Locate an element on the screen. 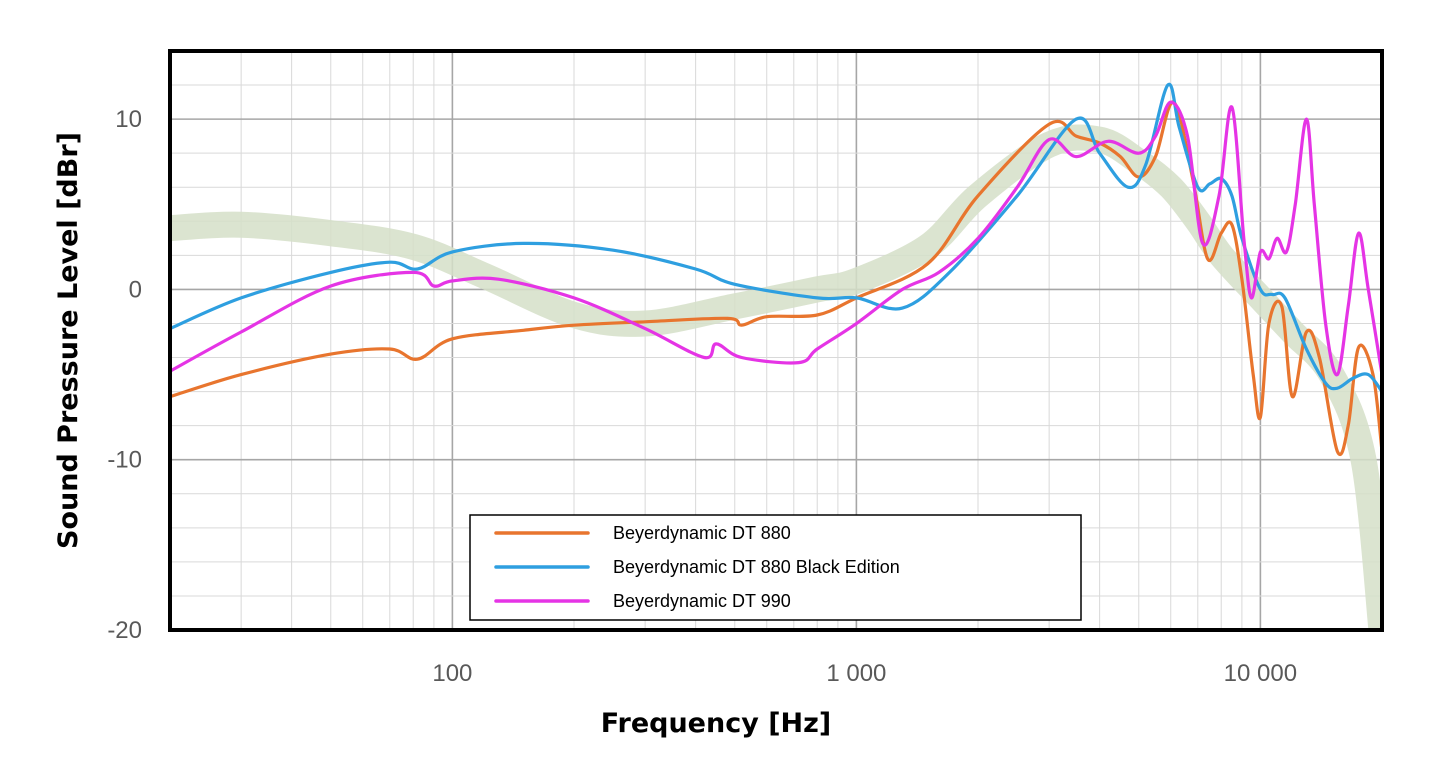  x-tick-label: 100 is located at coordinates (452, 673).